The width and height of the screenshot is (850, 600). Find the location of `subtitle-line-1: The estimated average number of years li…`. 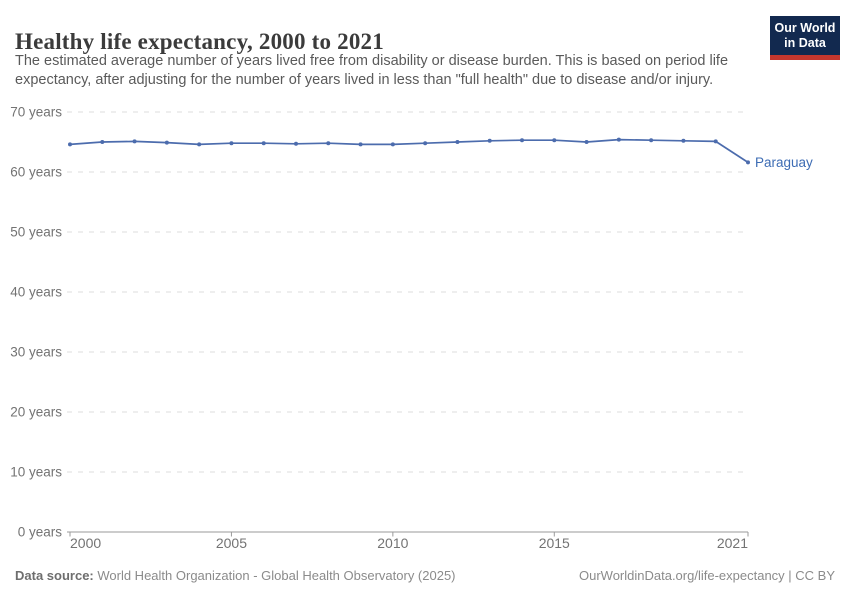

subtitle-line-1: The estimated average number of years li… is located at coordinates (372, 61).